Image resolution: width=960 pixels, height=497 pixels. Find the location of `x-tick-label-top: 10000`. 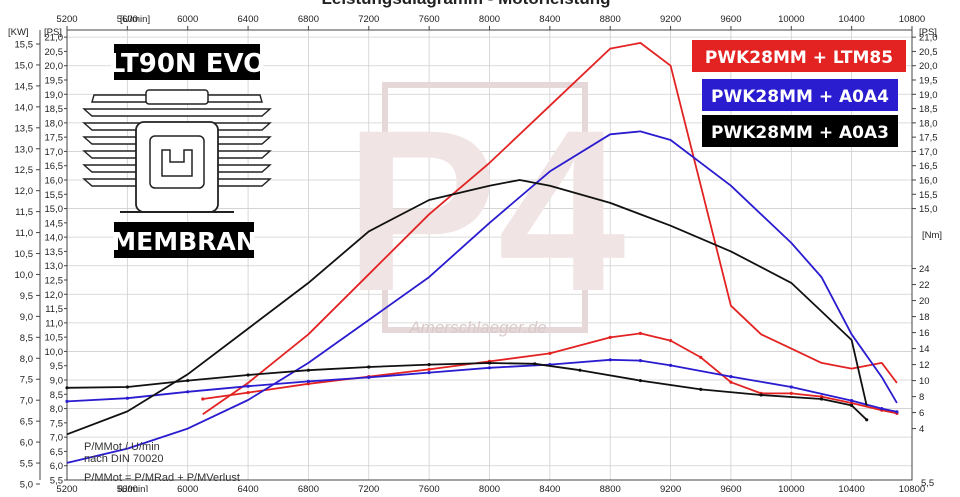

x-tick-label-top: 10000 is located at coordinates (791, 19).